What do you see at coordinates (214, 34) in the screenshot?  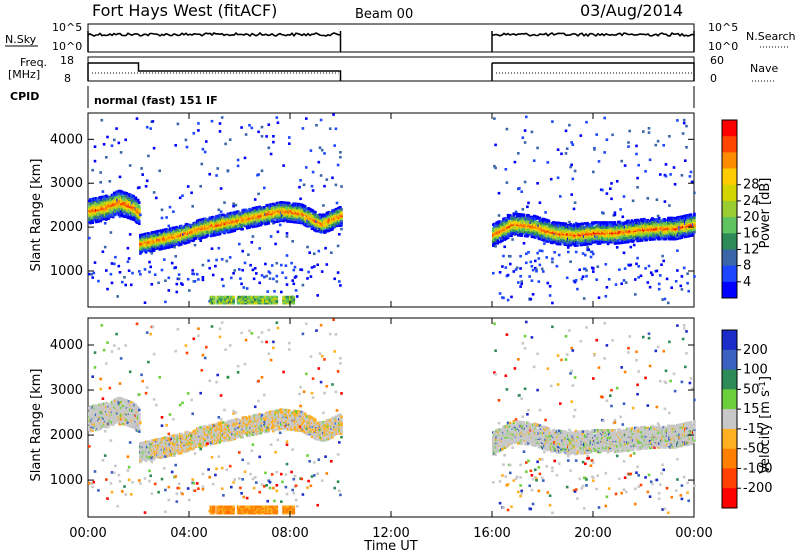 I see `nsky-line` at bounding box center [214, 34].